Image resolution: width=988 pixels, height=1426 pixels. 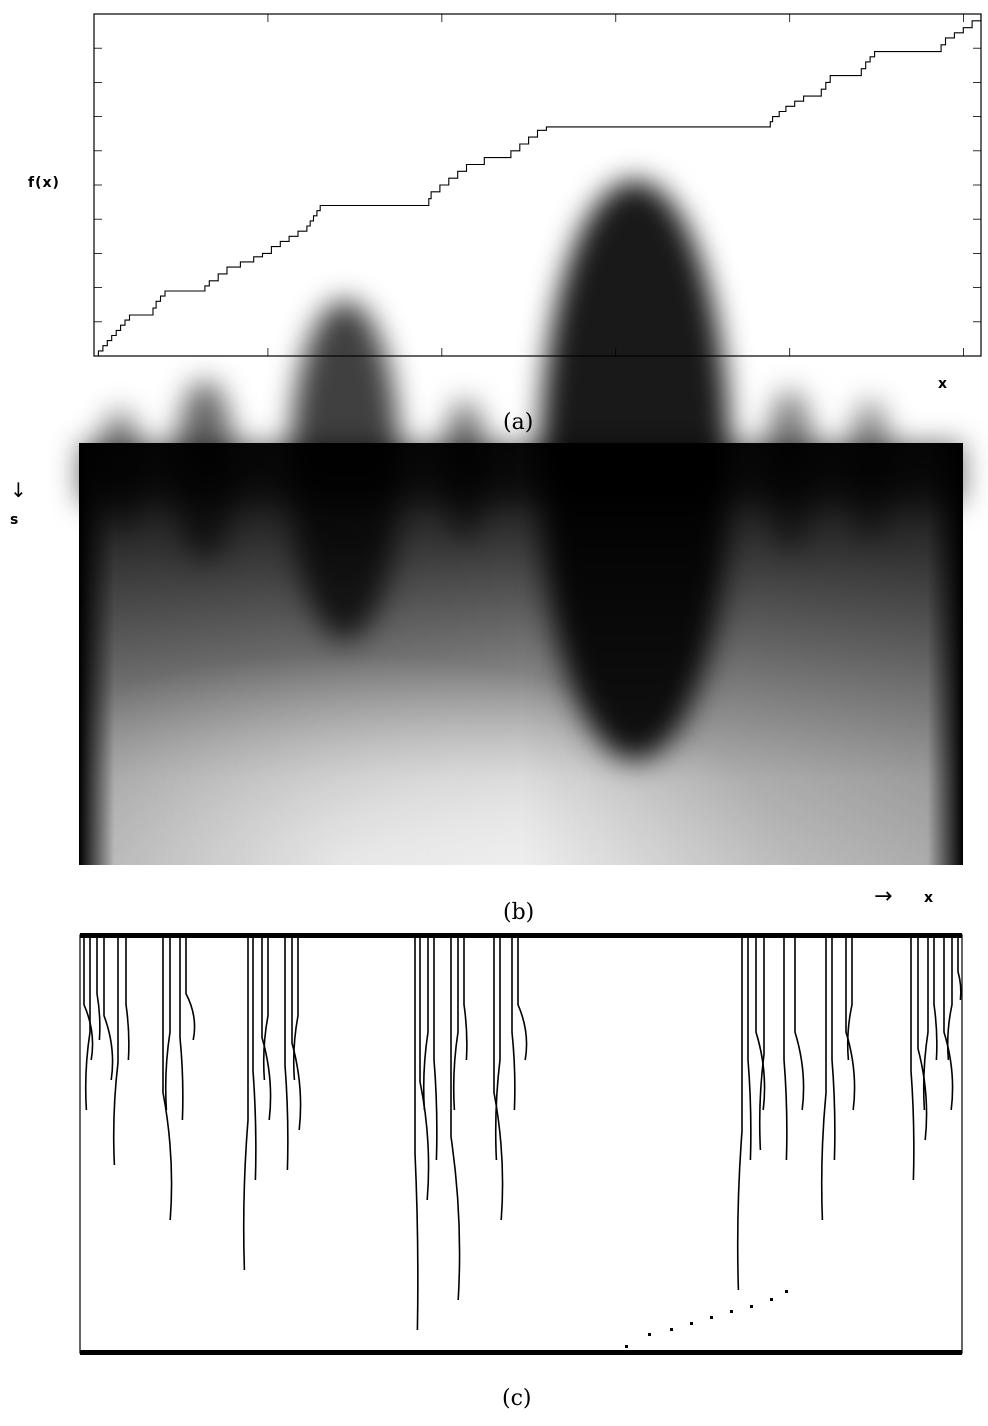 I want to click on panel-b-s-label: s, so click(x=15, y=520).